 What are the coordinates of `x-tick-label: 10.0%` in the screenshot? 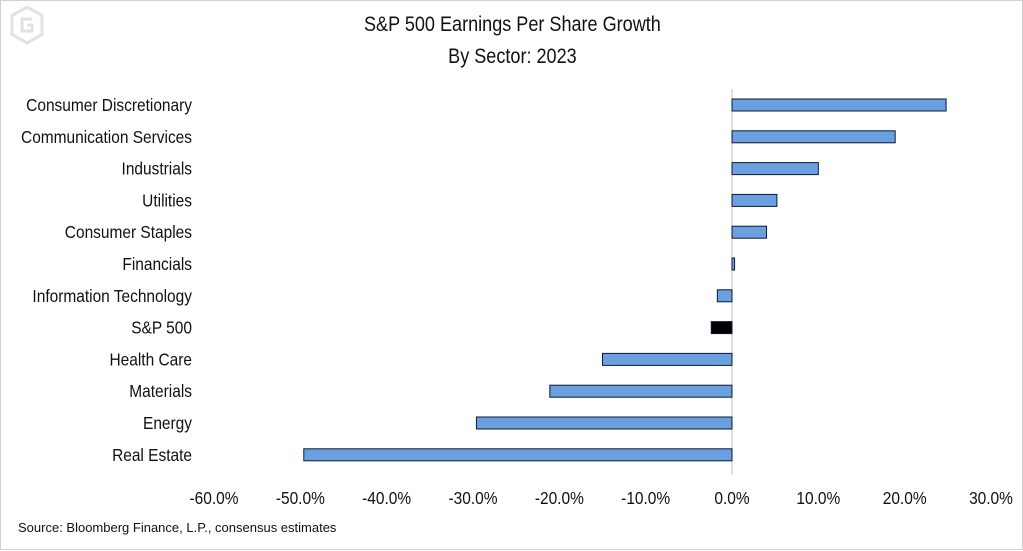 It's located at (818, 498).